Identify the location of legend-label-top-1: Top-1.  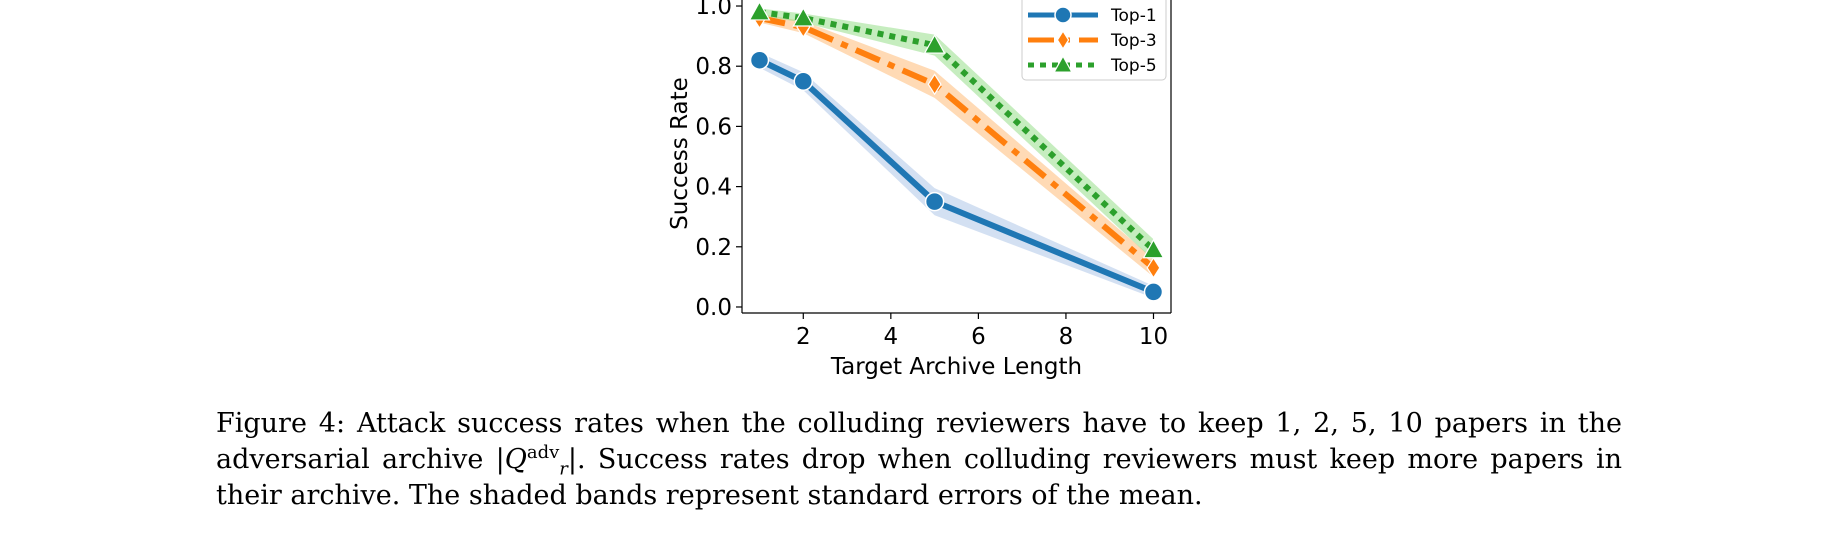
(1133, 16).